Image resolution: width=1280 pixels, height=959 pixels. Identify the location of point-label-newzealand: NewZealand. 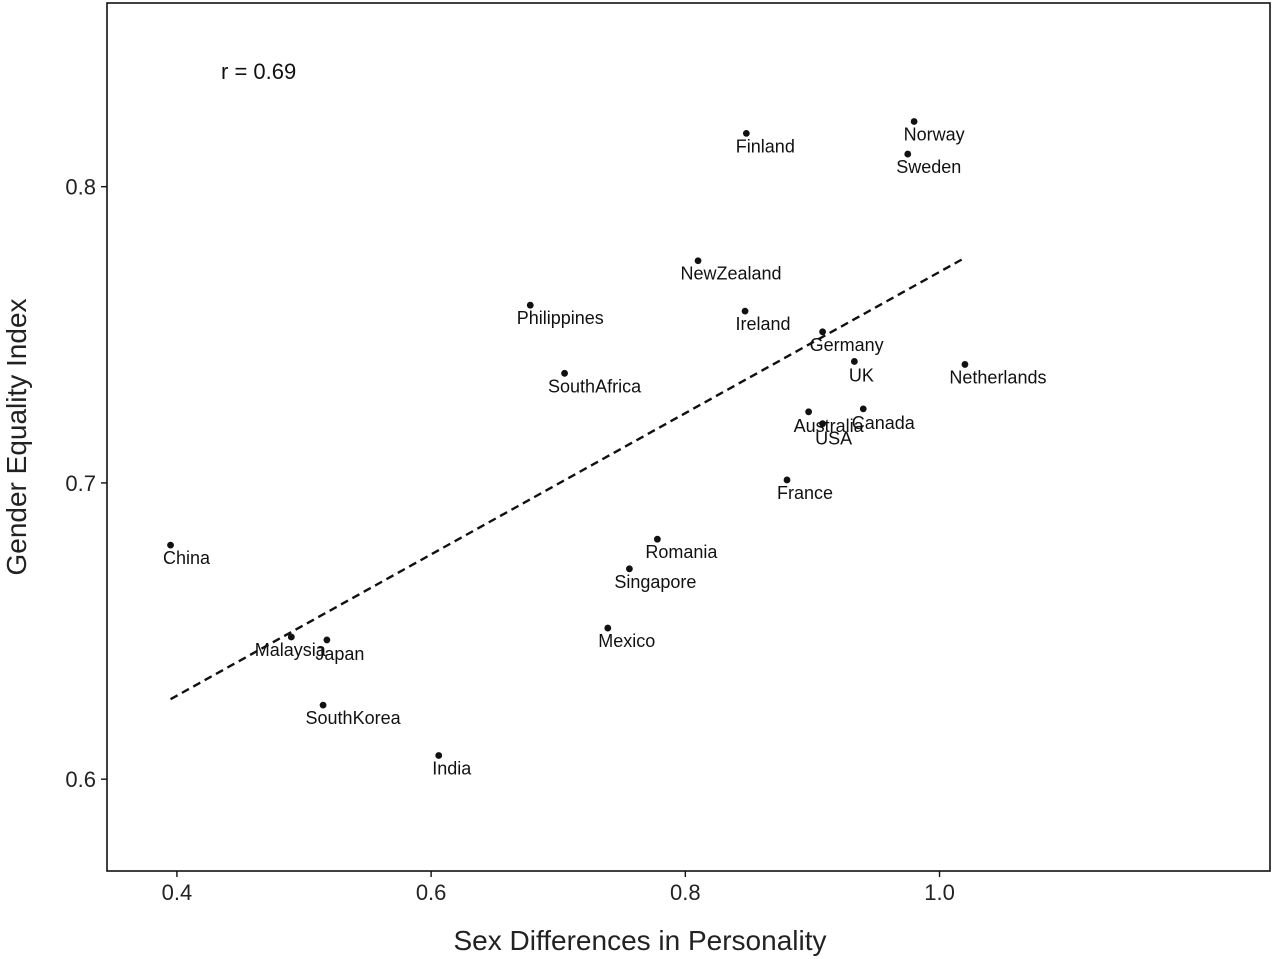
(731, 274).